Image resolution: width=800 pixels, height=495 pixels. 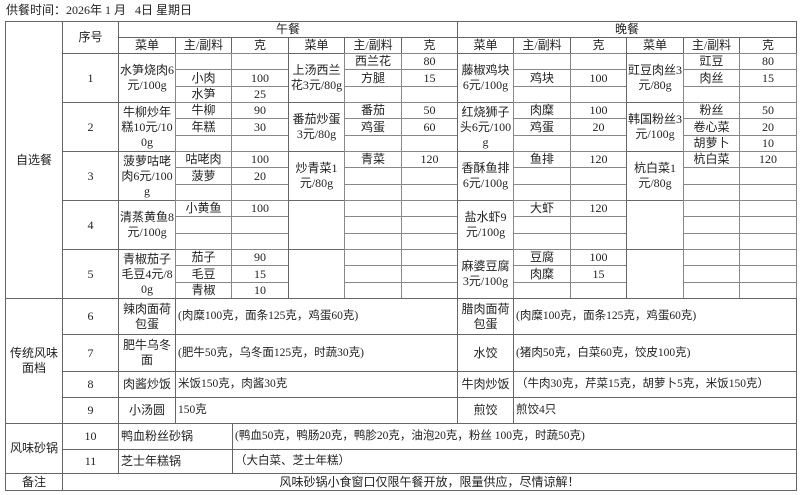 I want to click on dinner-dish-description: 煎饺4只, so click(x=655, y=410).